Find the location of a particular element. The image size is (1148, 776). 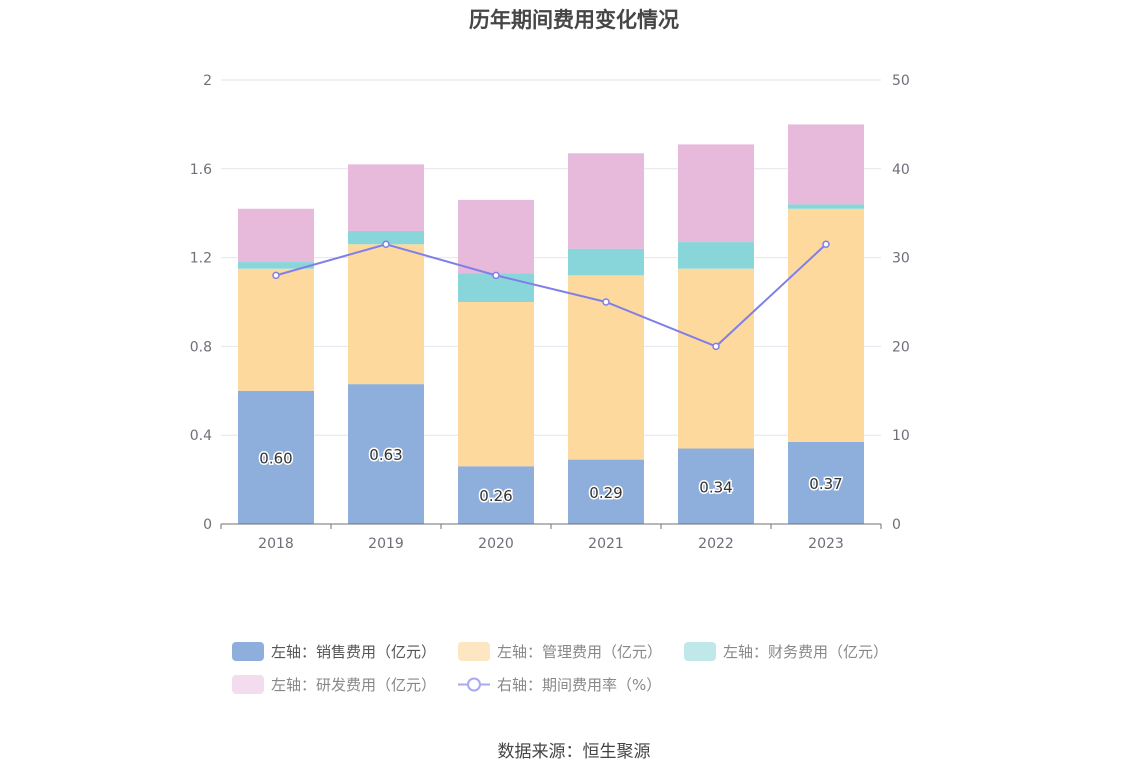

legend-swatch-admin is located at coordinates (474, 651).